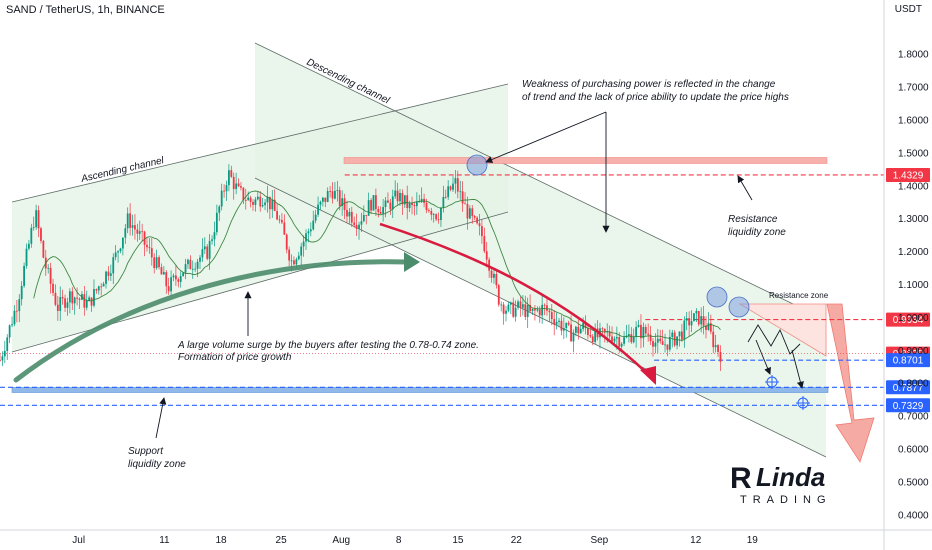 This screenshot has height=550, width=932. I want to click on x-tick-label: 19, so click(753, 540).